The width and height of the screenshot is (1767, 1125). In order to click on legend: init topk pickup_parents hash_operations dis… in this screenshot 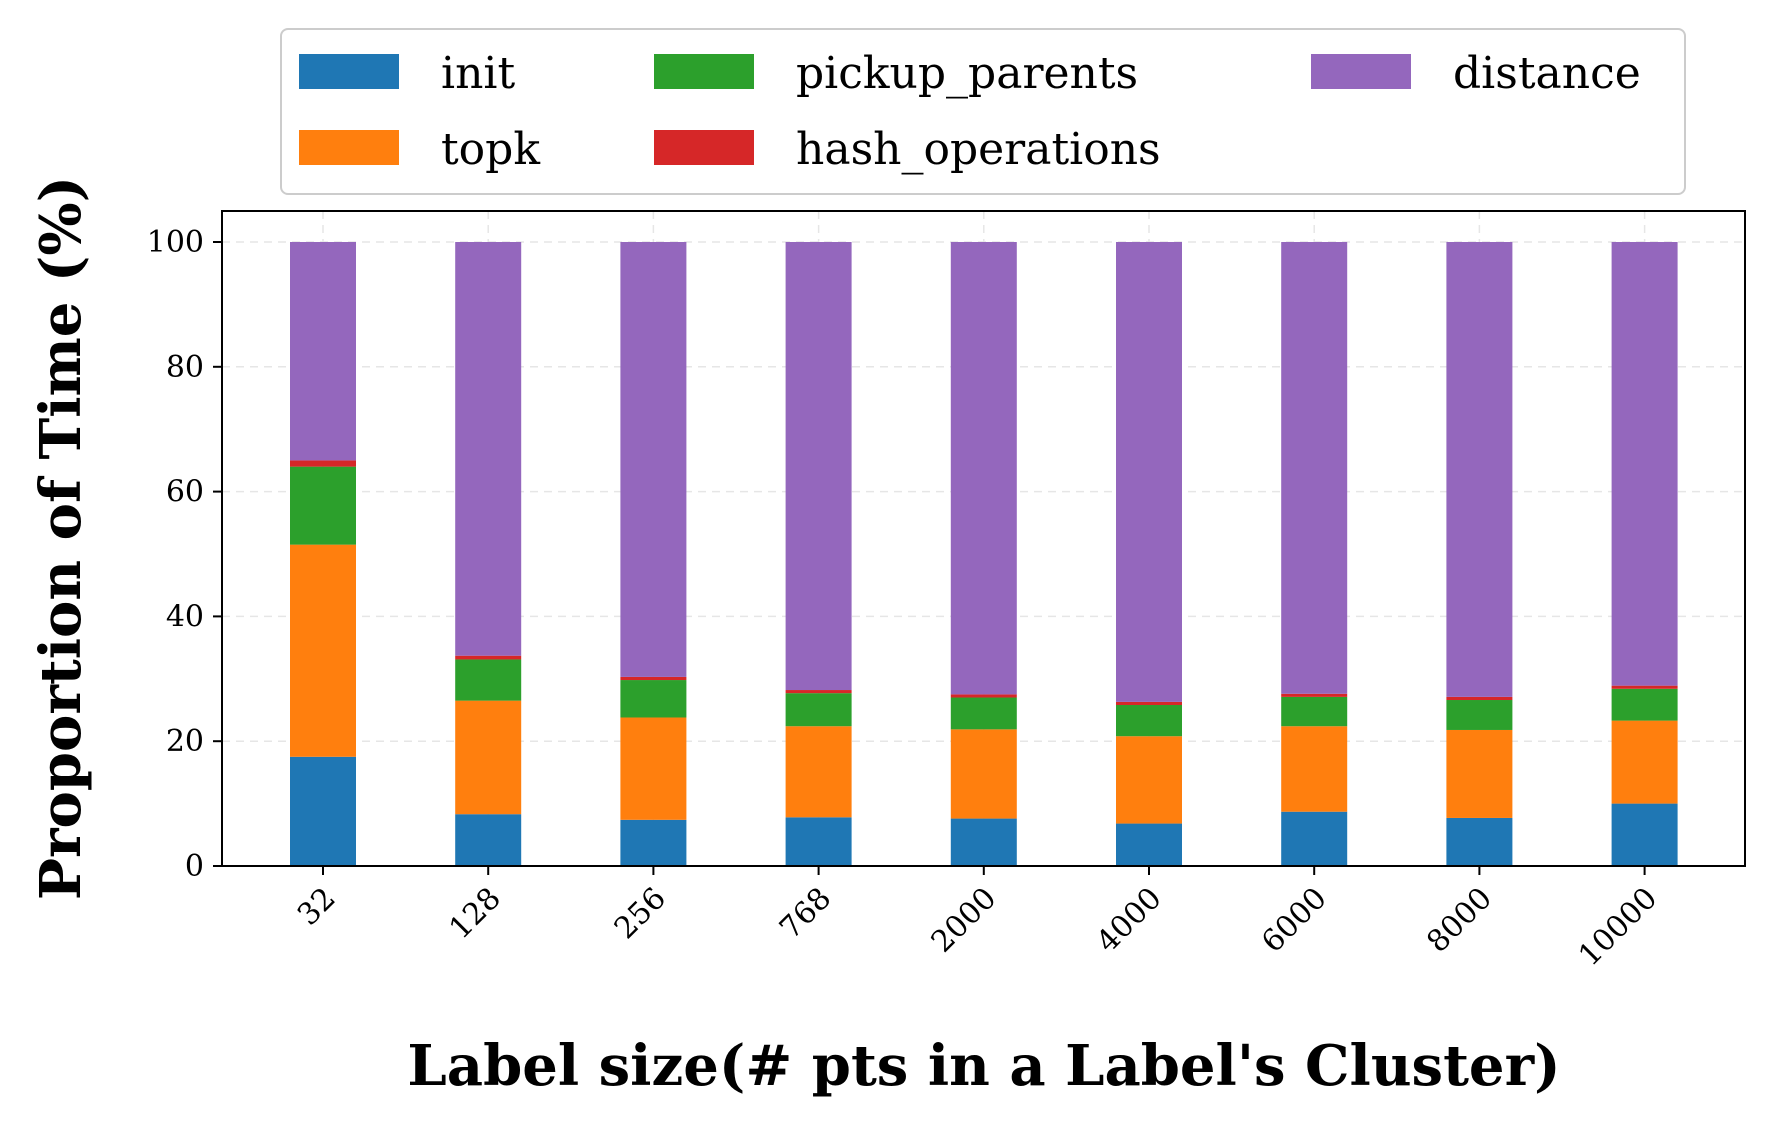, I will do `click(983, 111)`.